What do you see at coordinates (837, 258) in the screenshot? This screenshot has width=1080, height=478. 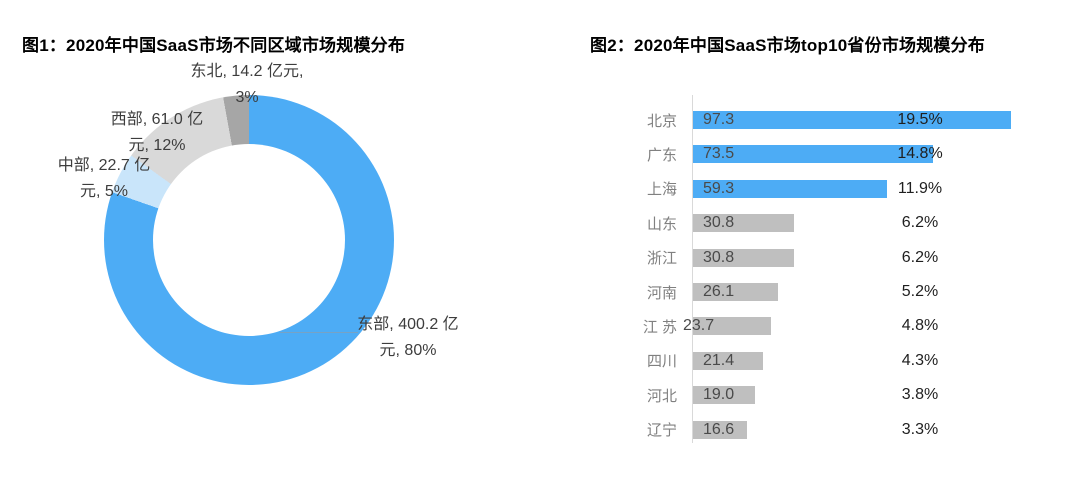 I see `bar-row: 浙江 30.8 6.2%` at bounding box center [837, 258].